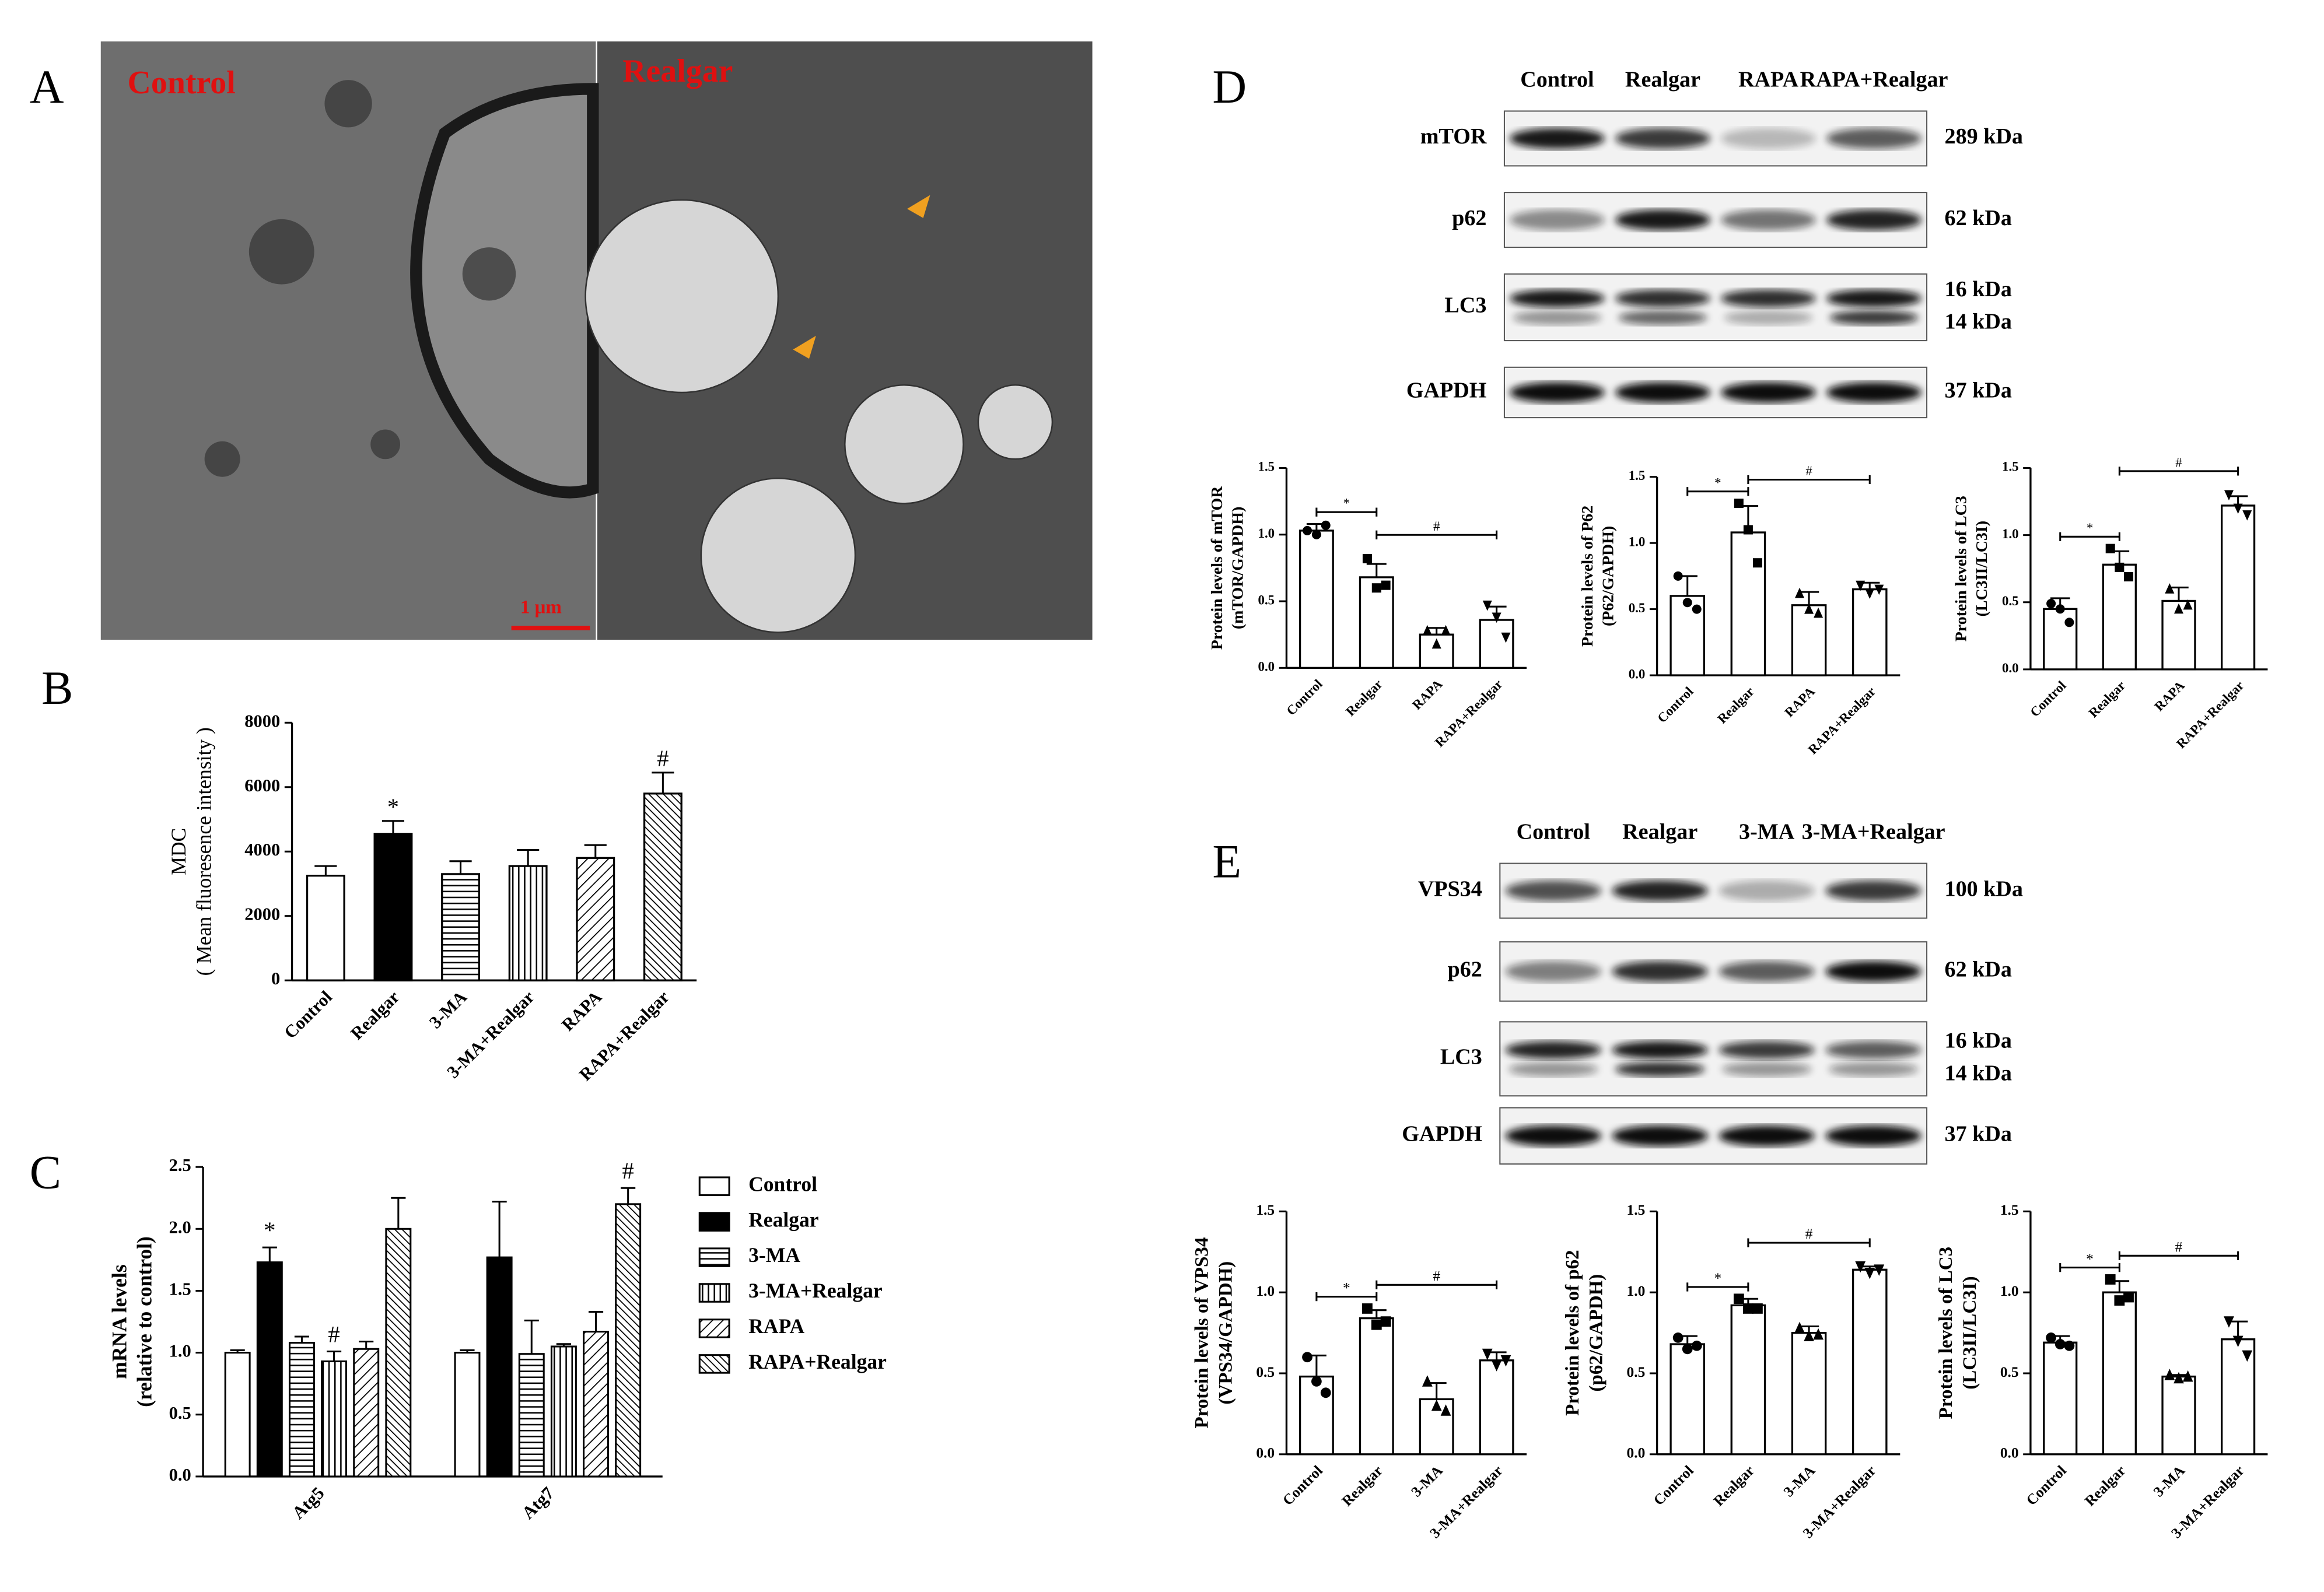 The width and height of the screenshot is (2324, 1592). What do you see at coordinates (262, 786) in the screenshot?
I see `y-tick-label: 6000` at bounding box center [262, 786].